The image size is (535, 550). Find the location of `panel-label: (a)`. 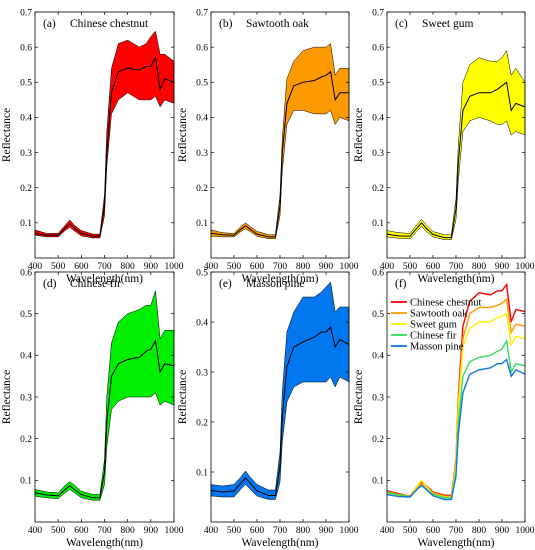

panel-label: (a) is located at coordinates (49, 24).